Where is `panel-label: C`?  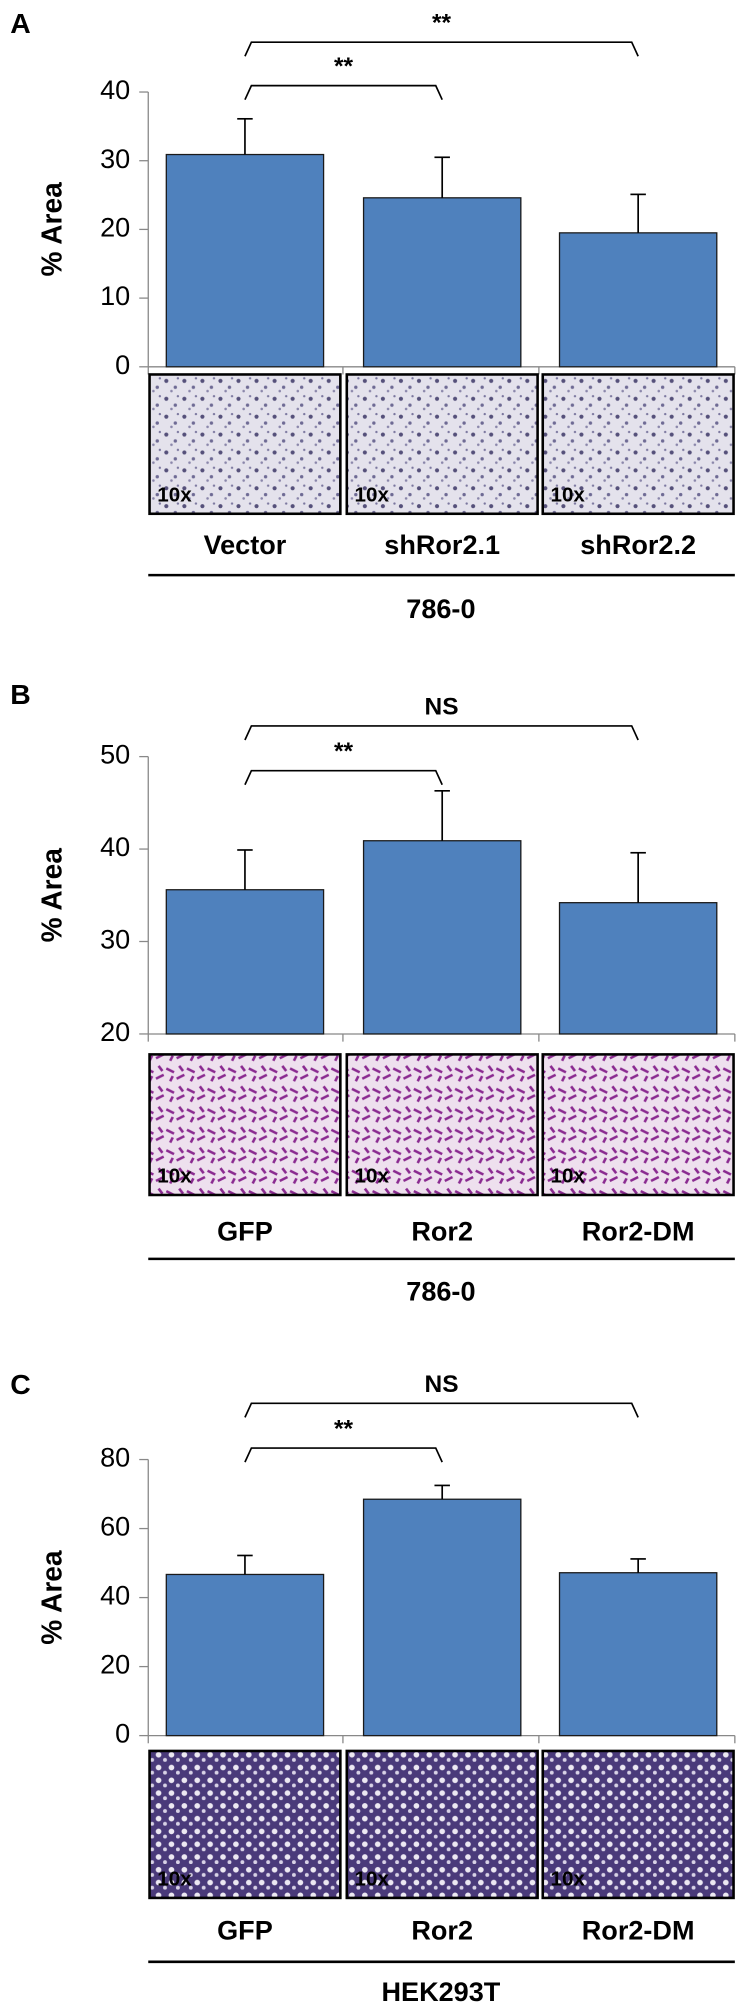
panel-label: C is located at coordinates (20, 1384).